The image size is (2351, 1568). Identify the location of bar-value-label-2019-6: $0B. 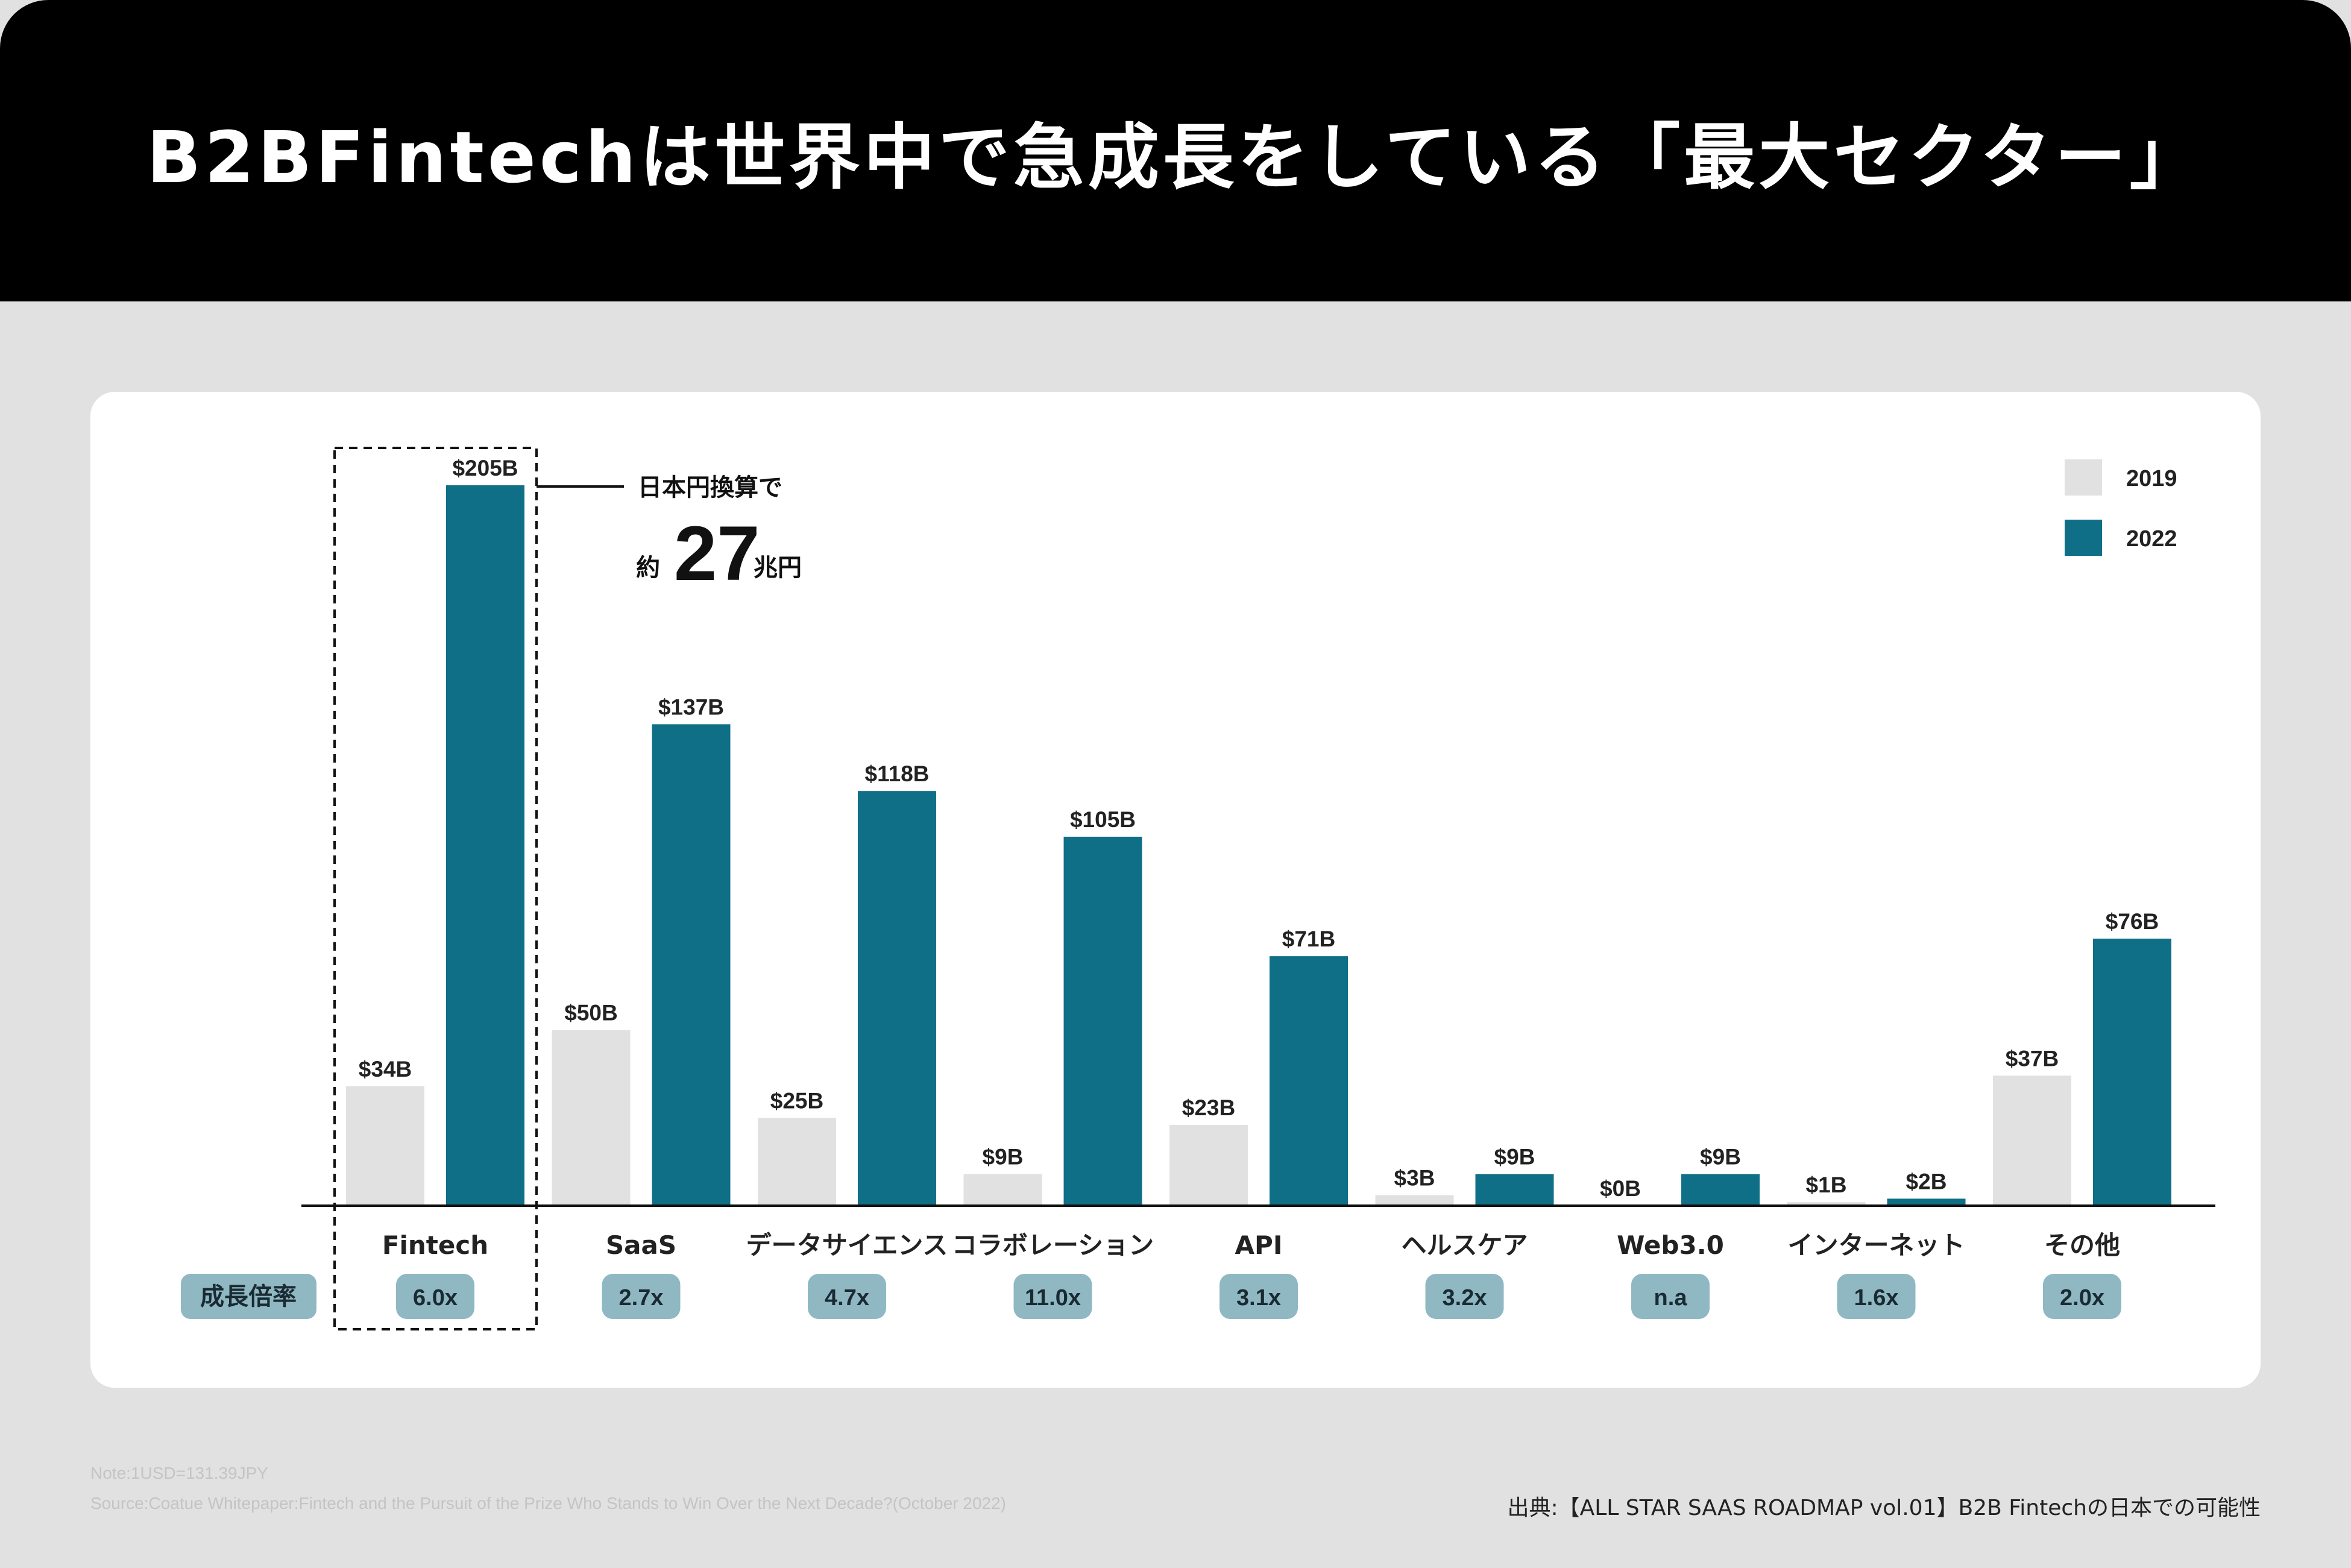
(1621, 1189).